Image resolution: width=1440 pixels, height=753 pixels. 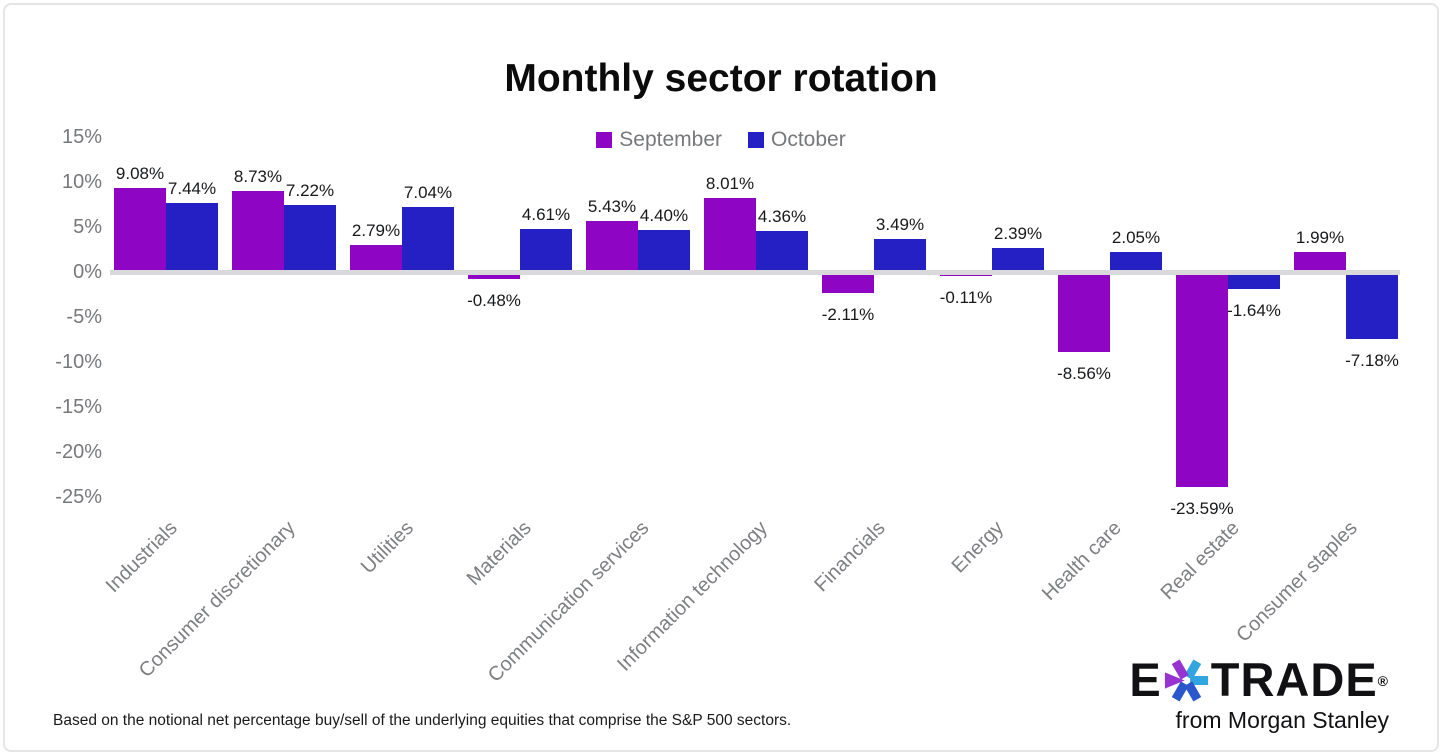 What do you see at coordinates (1254, 282) in the screenshot?
I see `bar-october-real-estate` at bounding box center [1254, 282].